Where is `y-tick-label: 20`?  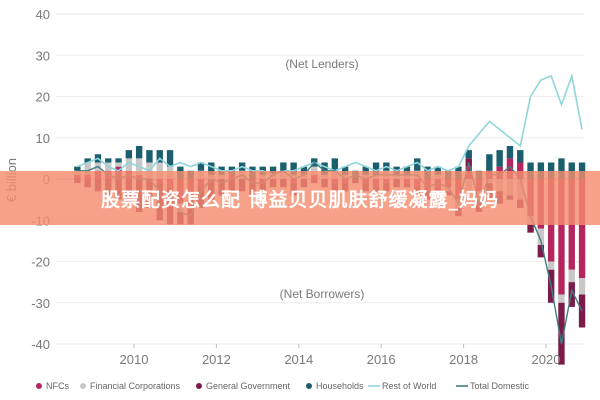
y-tick-label: 20 is located at coordinates (43, 97).